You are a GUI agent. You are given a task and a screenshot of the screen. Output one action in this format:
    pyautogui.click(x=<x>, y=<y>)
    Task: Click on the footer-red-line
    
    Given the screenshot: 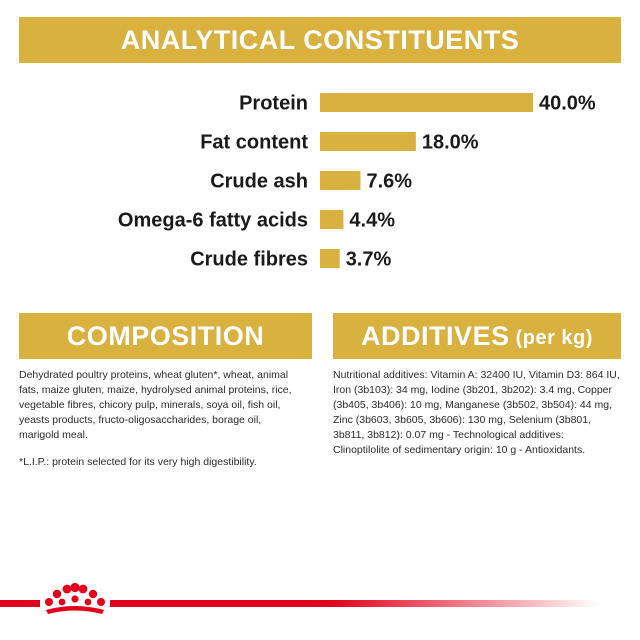 What is the action you would take?
    pyautogui.click(x=300, y=603)
    